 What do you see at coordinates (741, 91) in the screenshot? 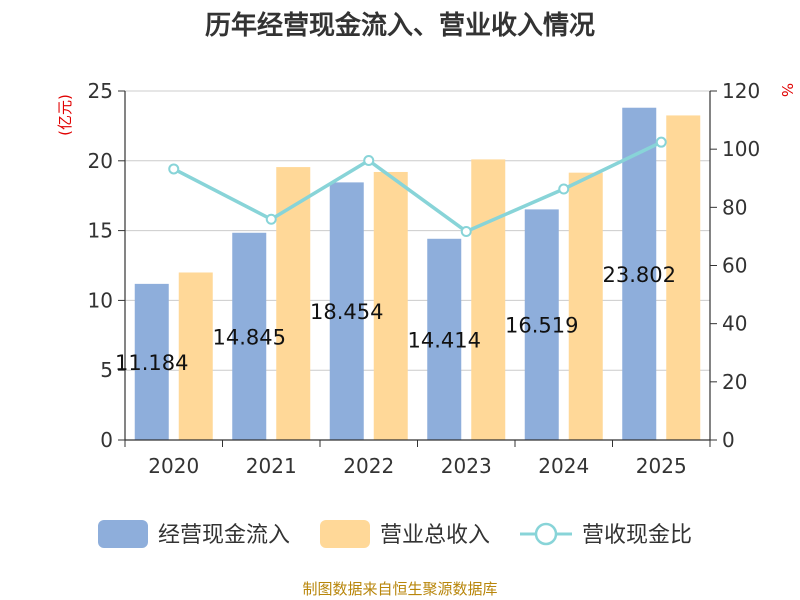
I see `right-tick-label: 120` at bounding box center [741, 91].